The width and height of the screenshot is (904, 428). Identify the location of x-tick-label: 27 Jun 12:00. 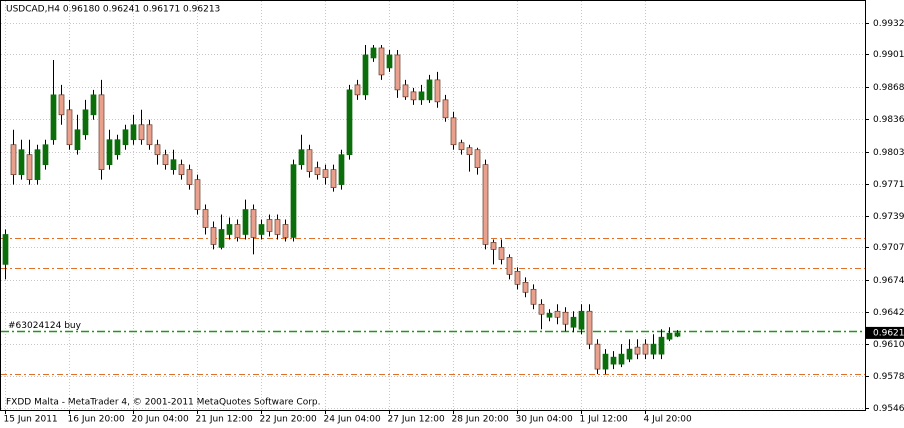
(416, 420).